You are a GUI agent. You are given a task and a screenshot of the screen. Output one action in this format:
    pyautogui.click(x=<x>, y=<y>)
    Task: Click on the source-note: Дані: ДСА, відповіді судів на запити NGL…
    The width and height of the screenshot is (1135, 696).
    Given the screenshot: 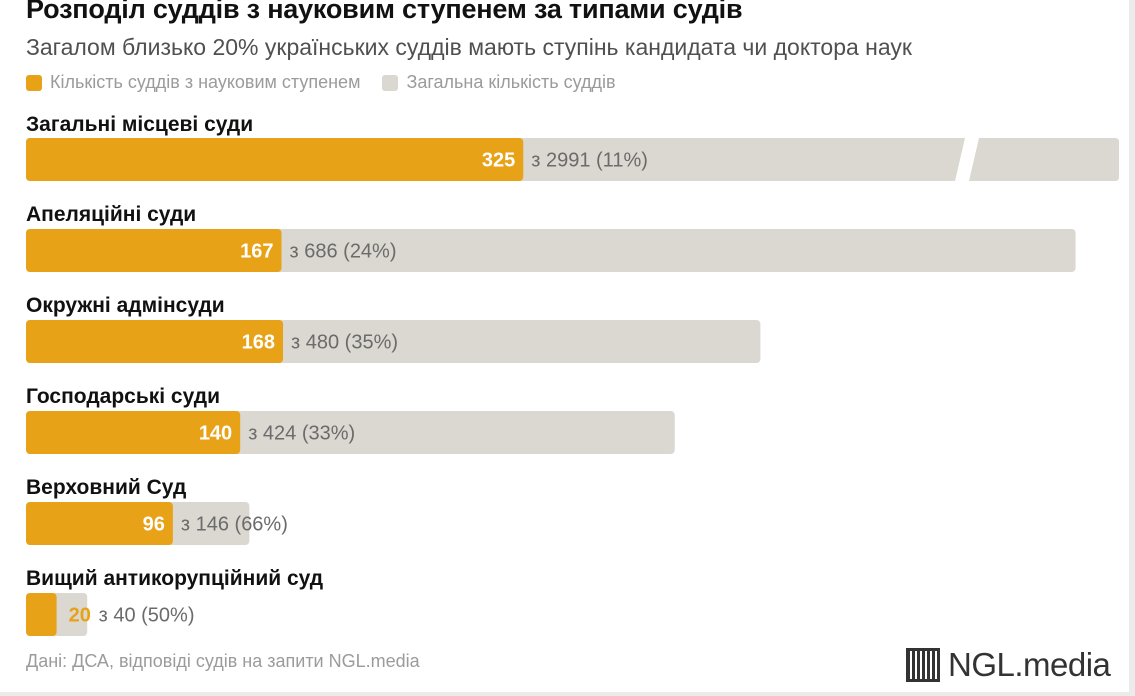 What is the action you would take?
    pyautogui.click(x=223, y=661)
    